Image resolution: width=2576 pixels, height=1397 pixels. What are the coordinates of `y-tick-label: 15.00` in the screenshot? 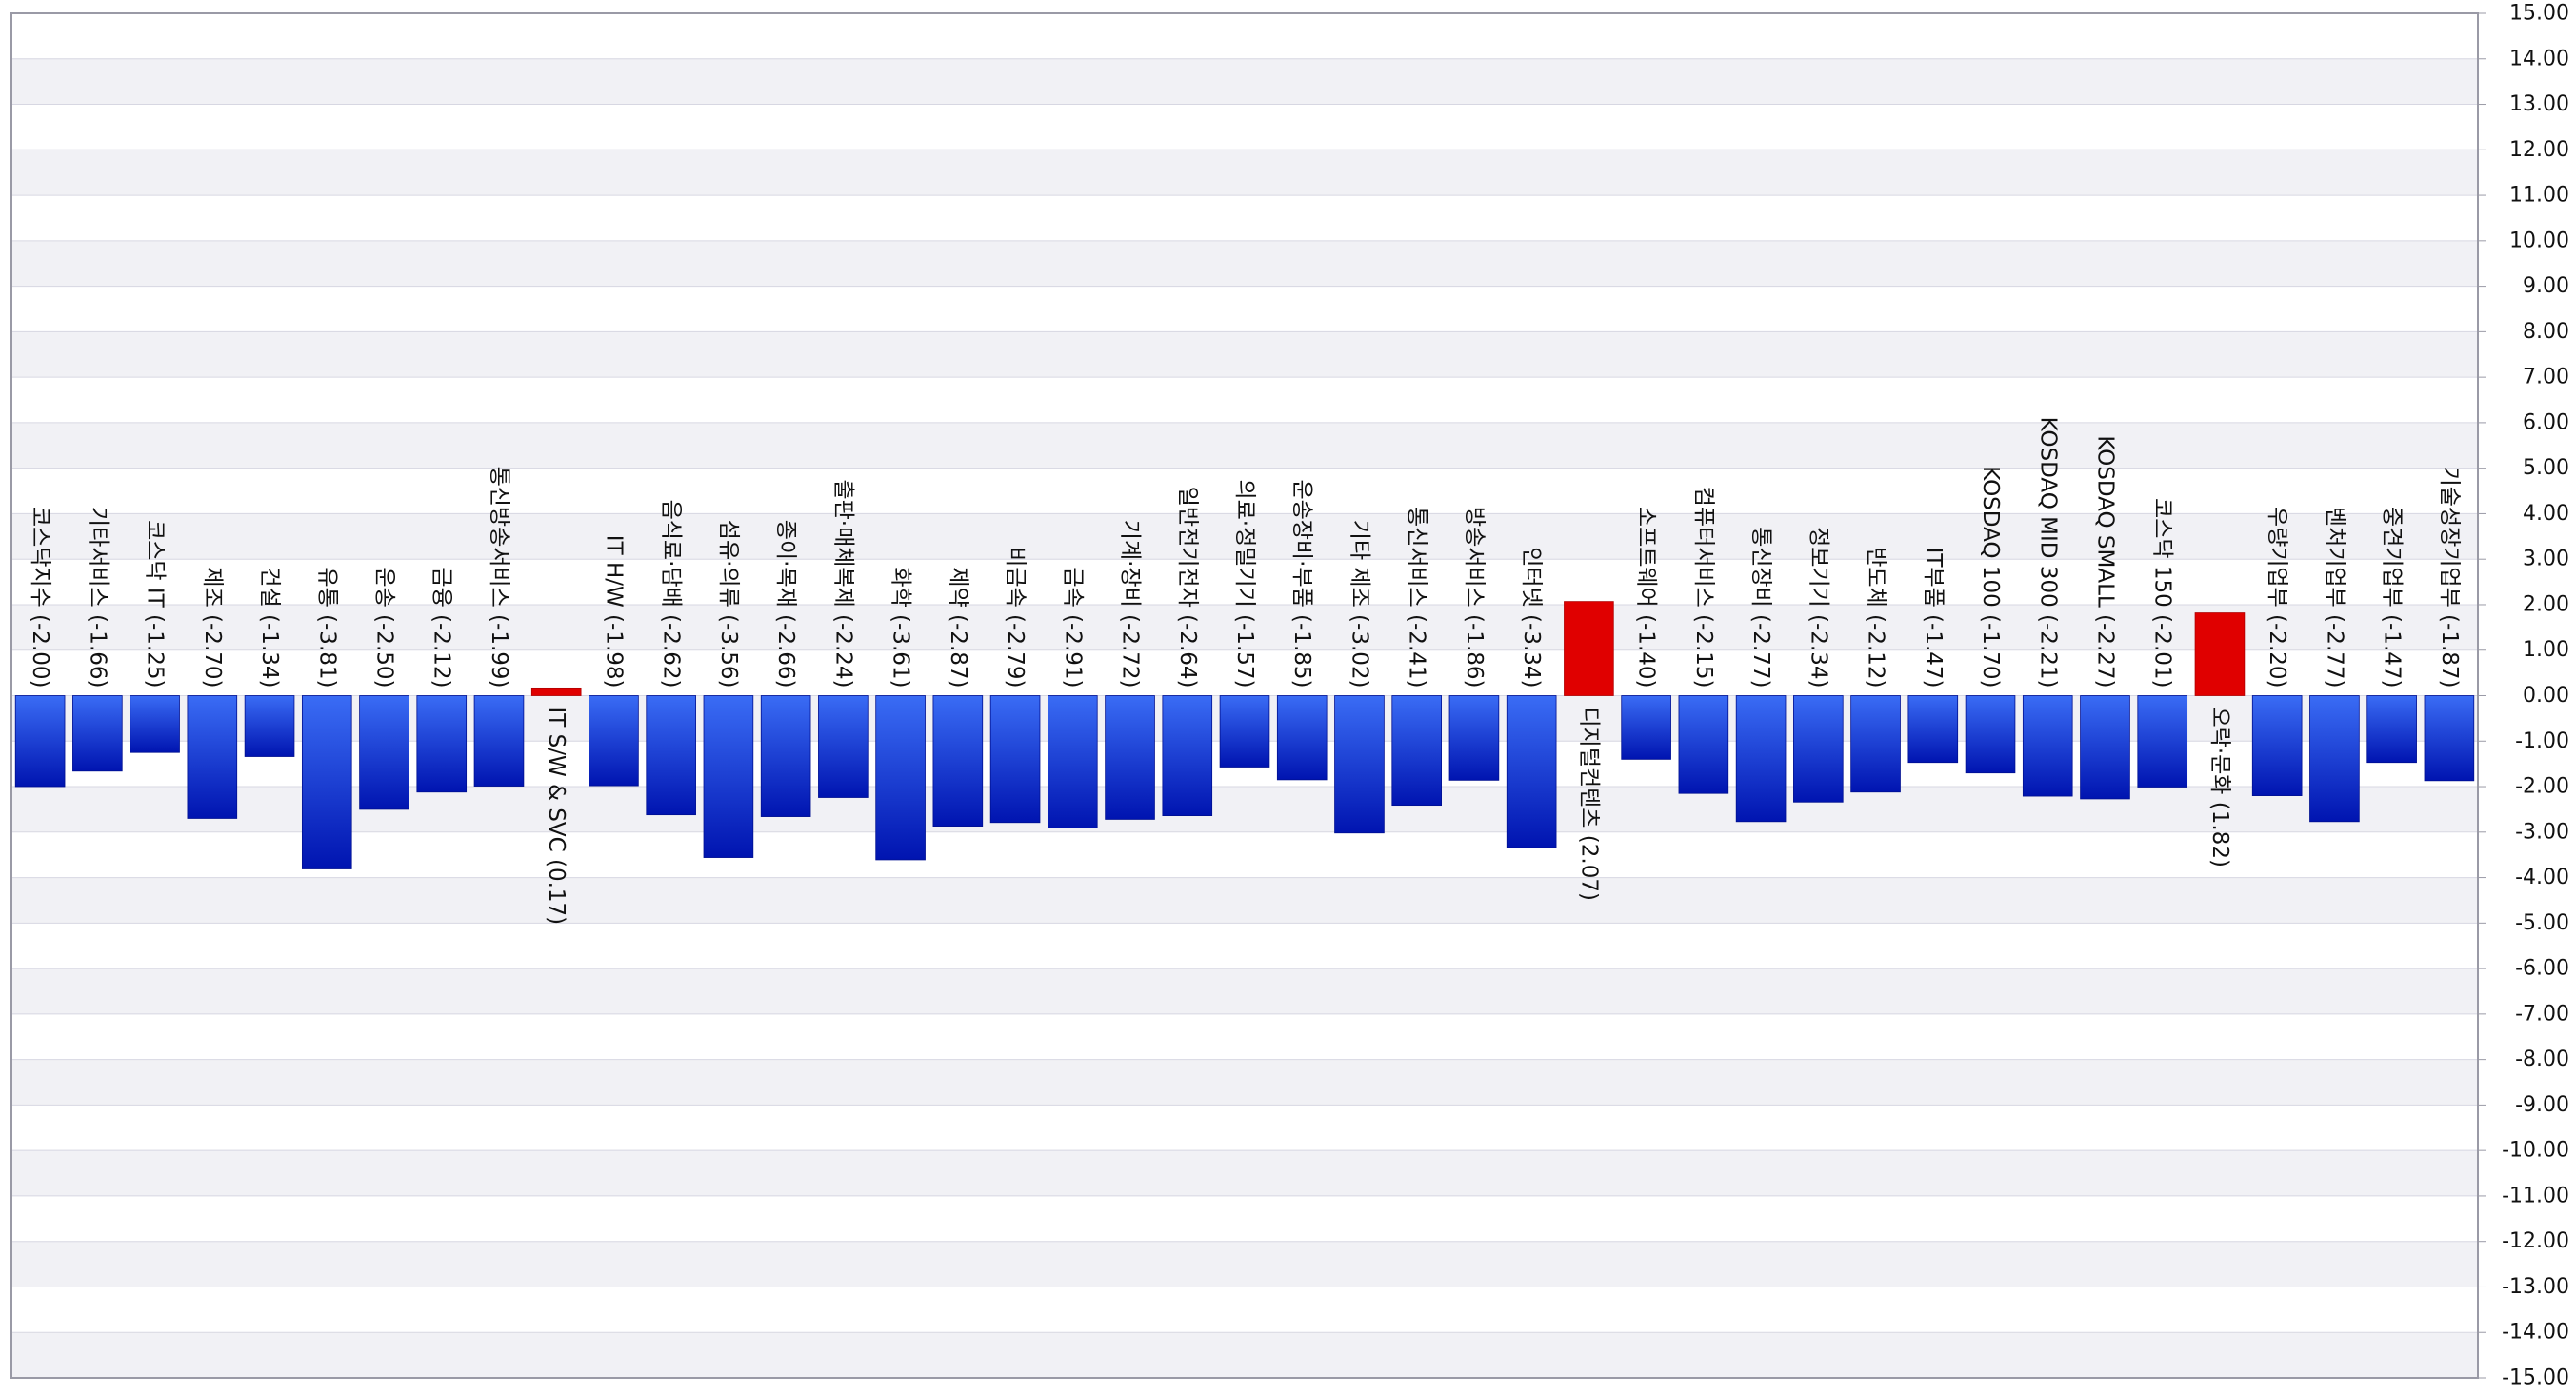 It's located at (2539, 14).